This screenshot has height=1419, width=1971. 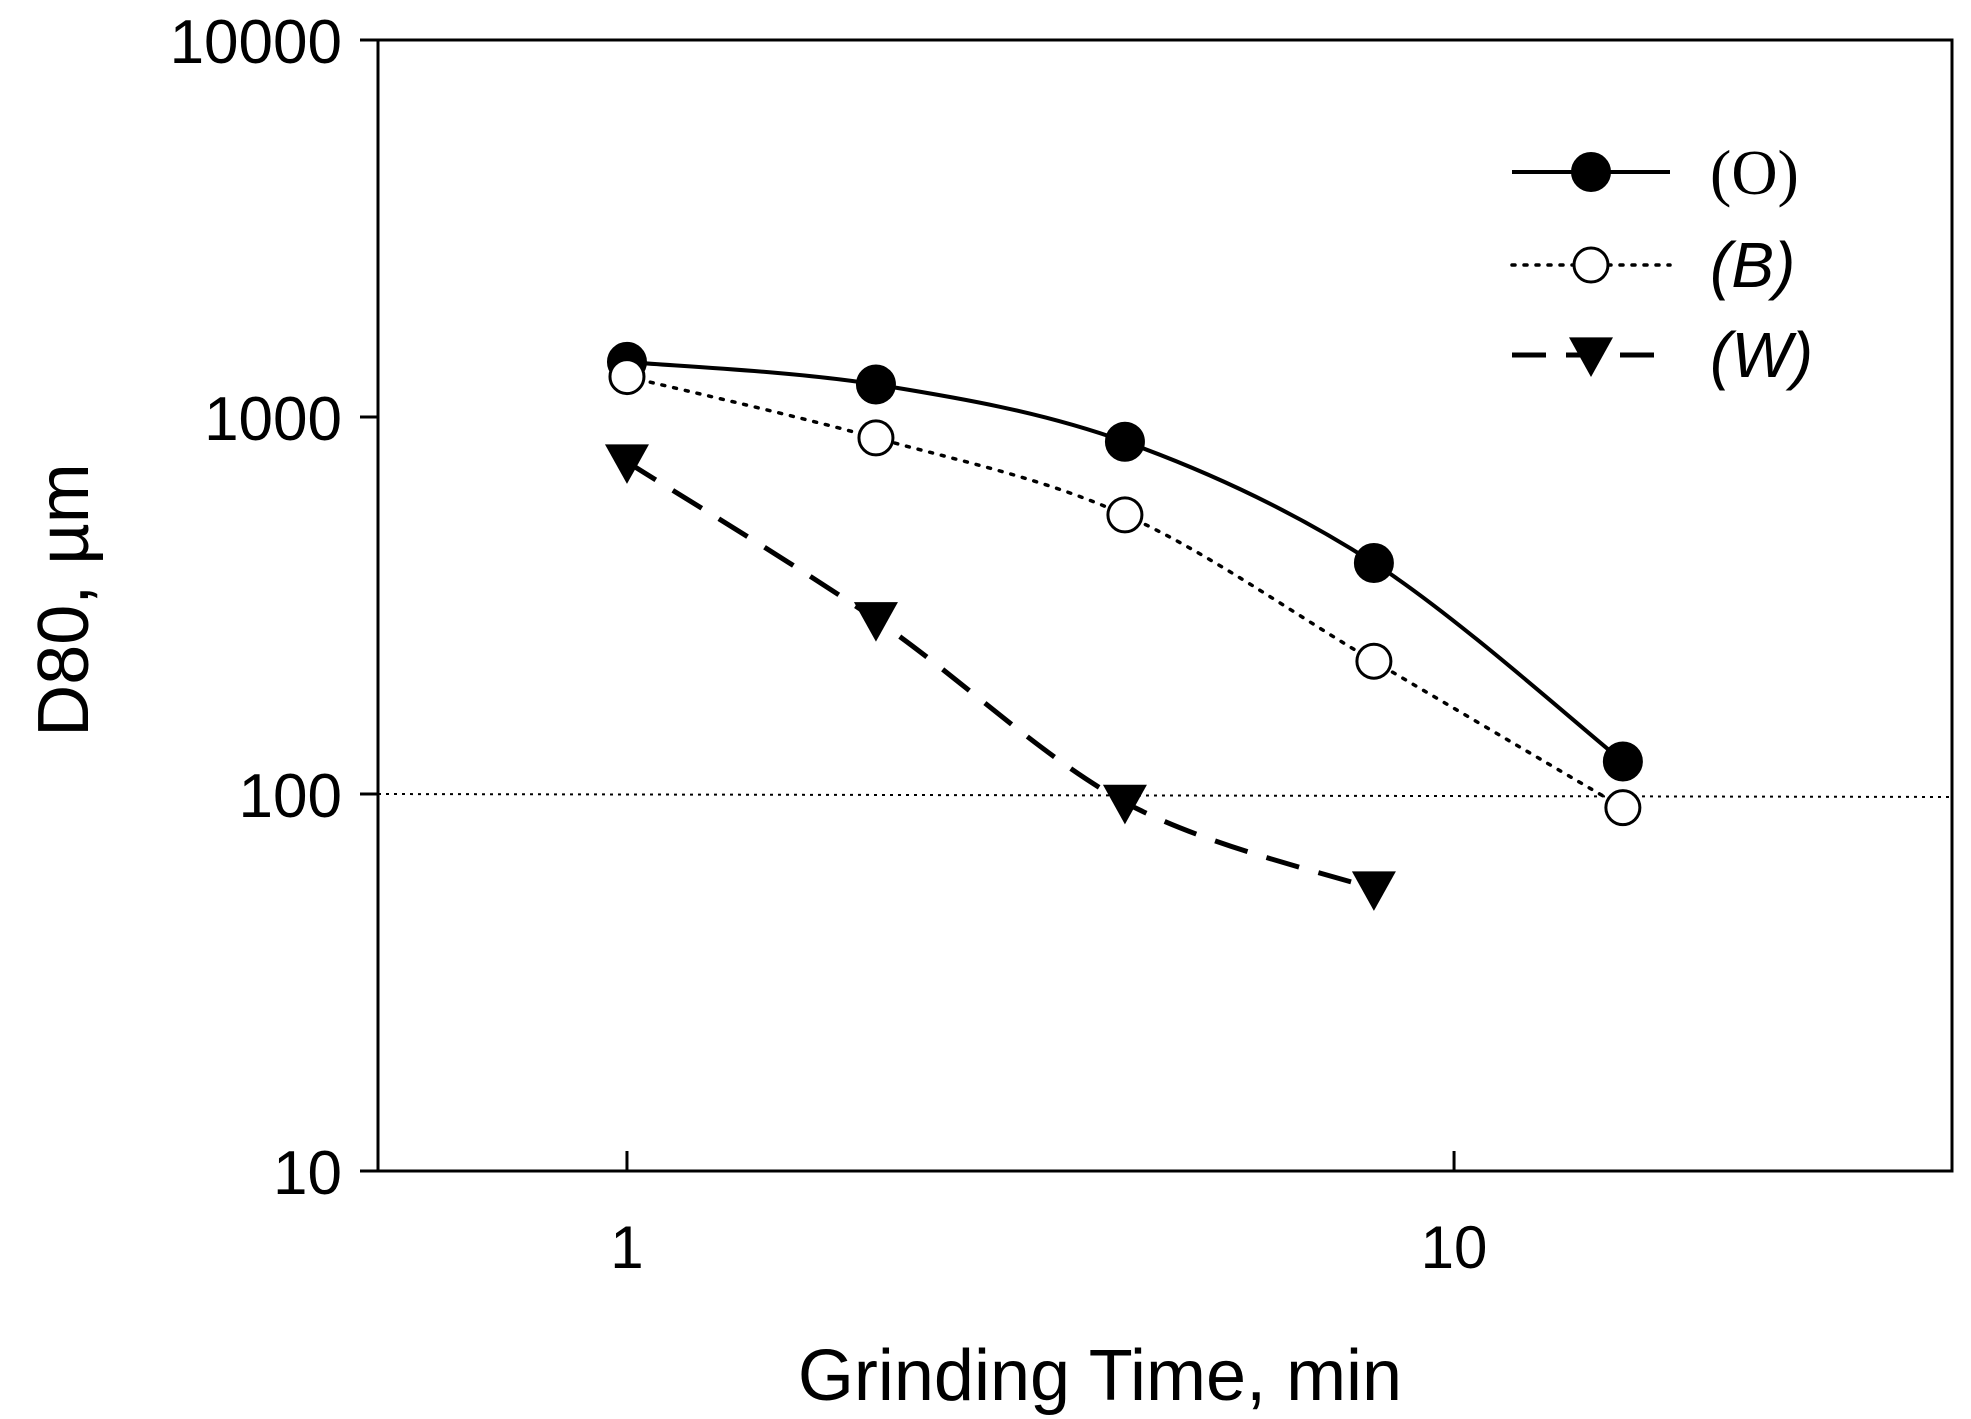 What do you see at coordinates (1754, 172) in the screenshot?
I see `legend-label-o: (O)` at bounding box center [1754, 172].